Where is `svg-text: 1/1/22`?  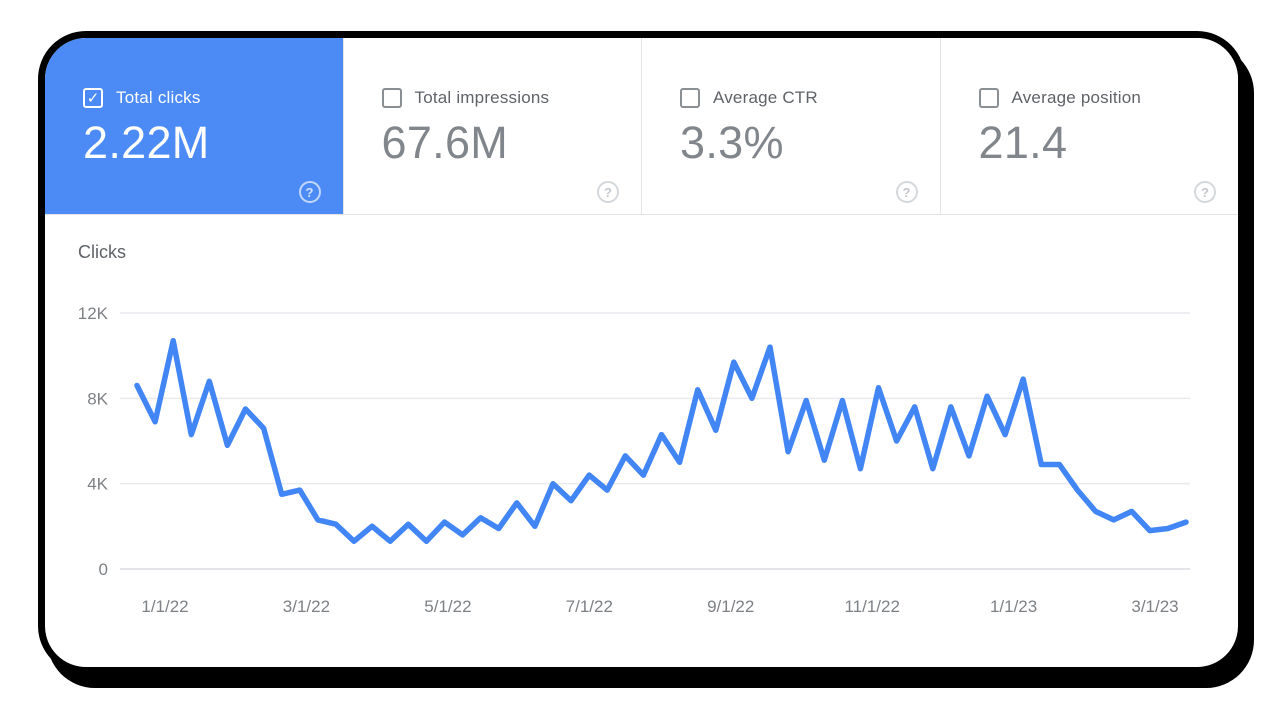 svg-text: 1/1/22 is located at coordinates (164, 606).